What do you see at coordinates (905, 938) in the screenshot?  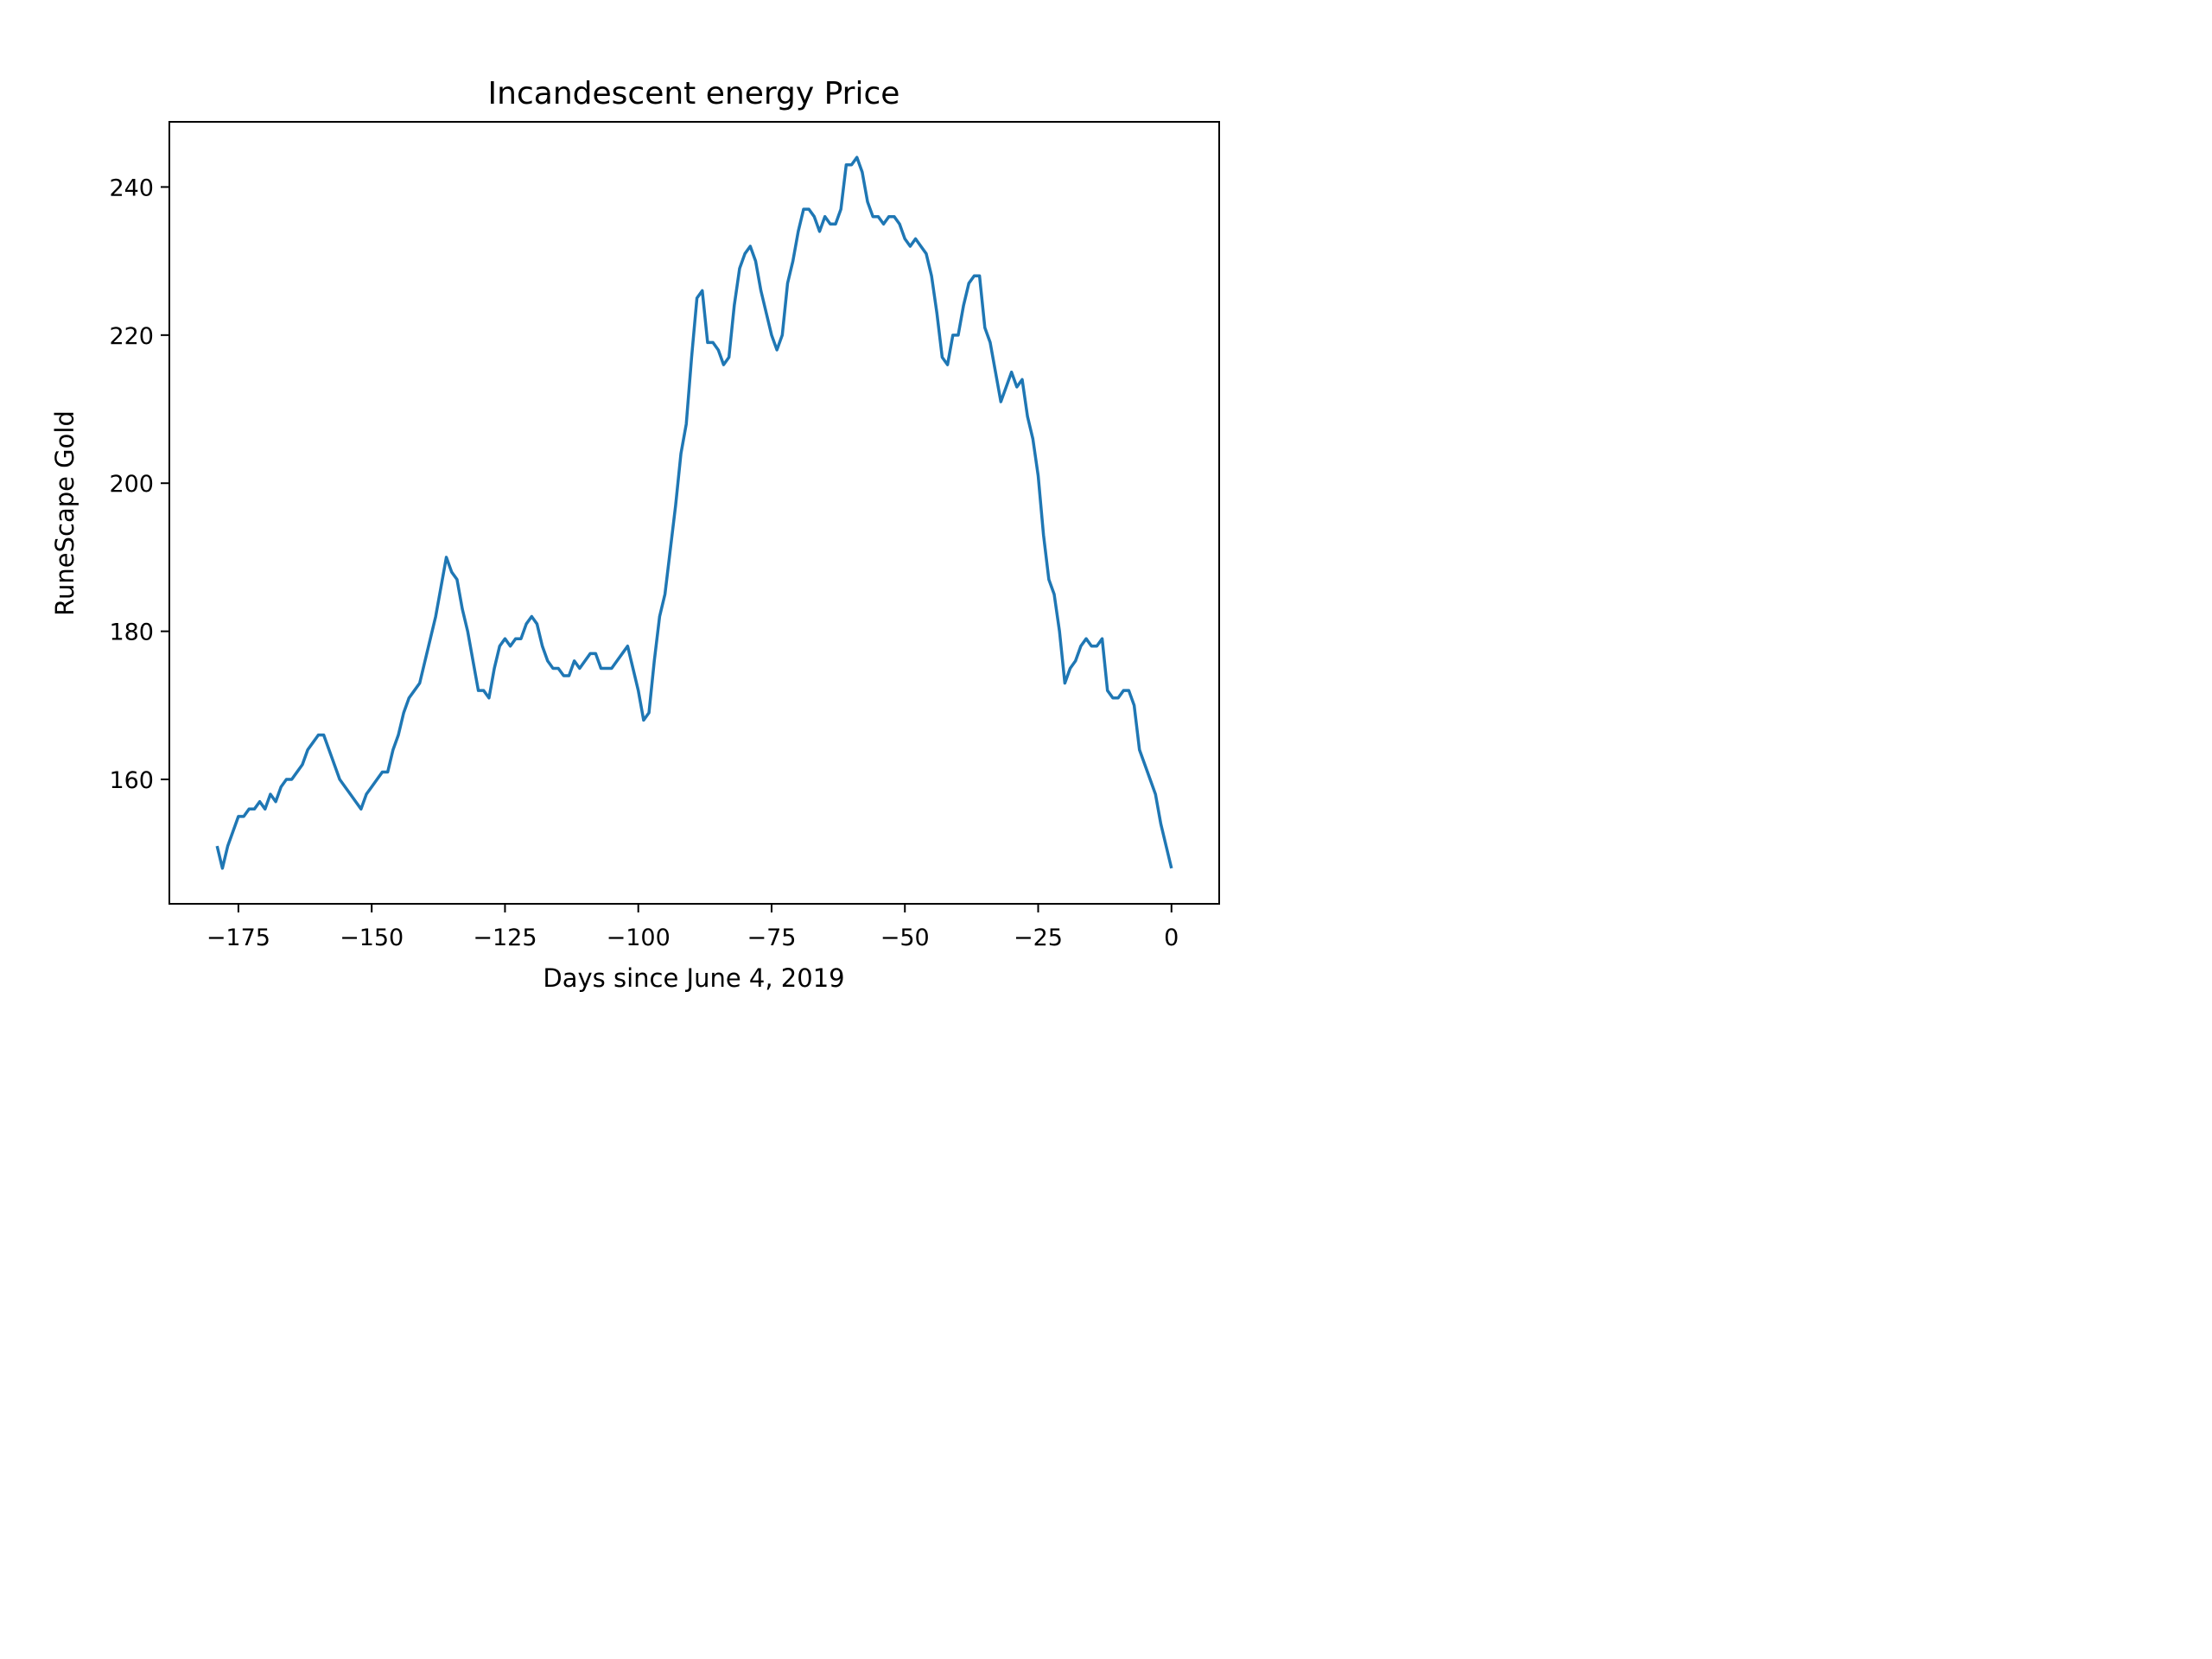 I see `x-tick-label: −50` at bounding box center [905, 938].